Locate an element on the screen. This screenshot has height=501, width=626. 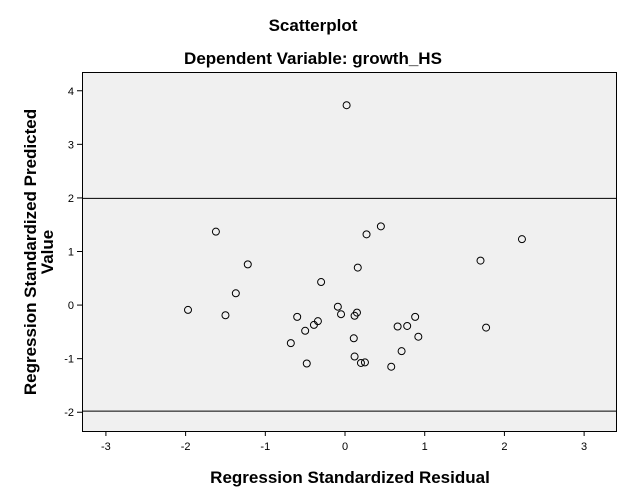
y-tick-label: -2 is located at coordinates (69, 413).